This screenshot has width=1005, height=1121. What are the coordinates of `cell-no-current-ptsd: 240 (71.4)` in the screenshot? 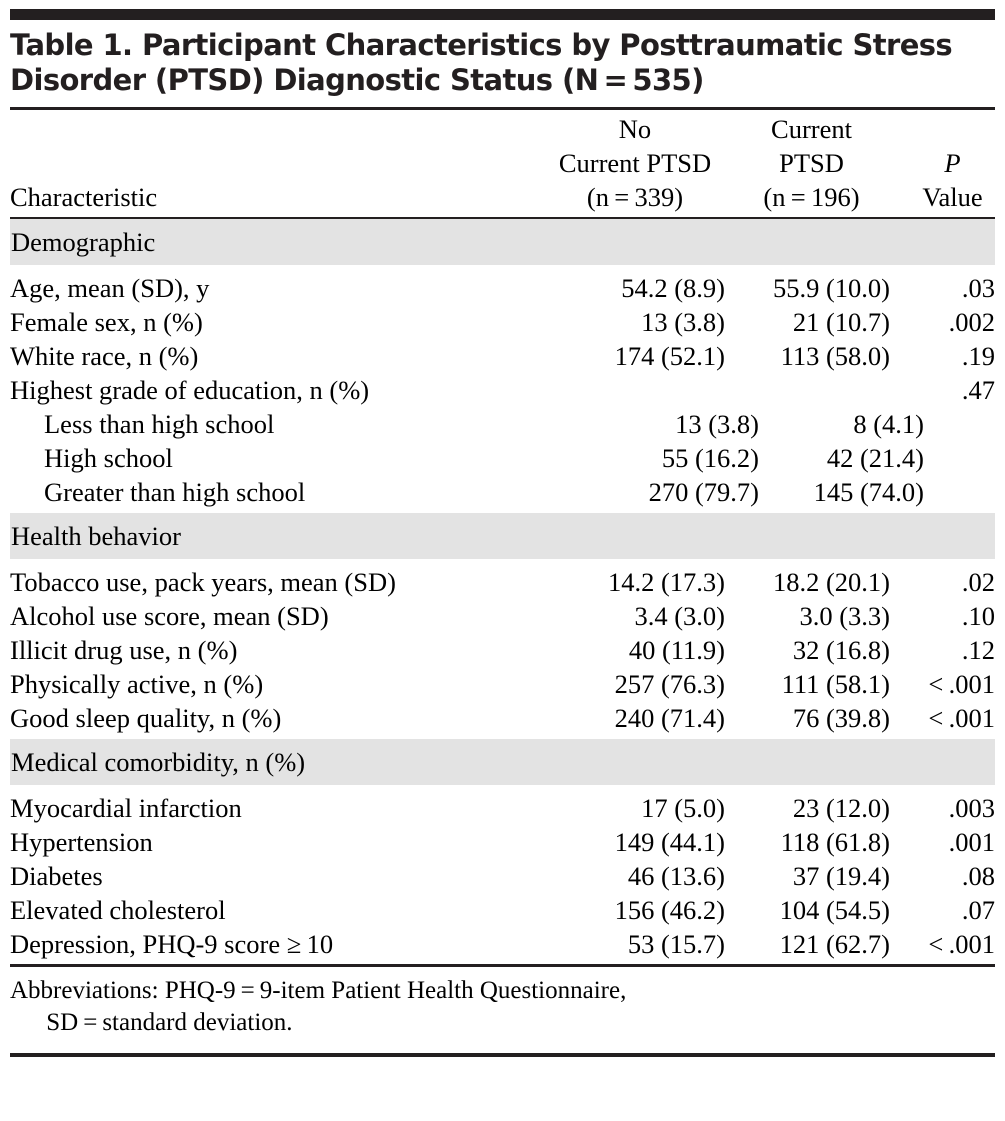 It's located at (669, 718).